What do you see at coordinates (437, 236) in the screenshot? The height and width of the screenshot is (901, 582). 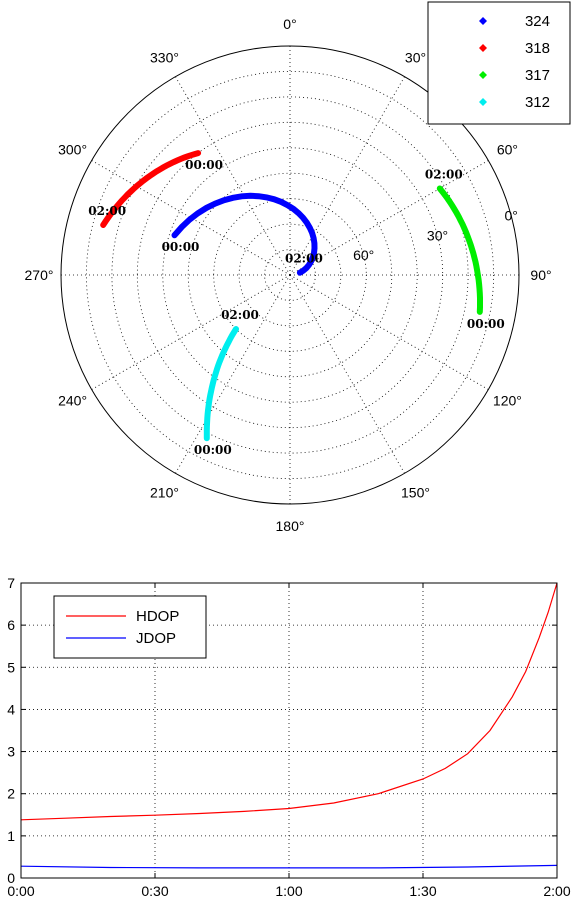 I see `elevation-tick-label: 30°` at bounding box center [437, 236].